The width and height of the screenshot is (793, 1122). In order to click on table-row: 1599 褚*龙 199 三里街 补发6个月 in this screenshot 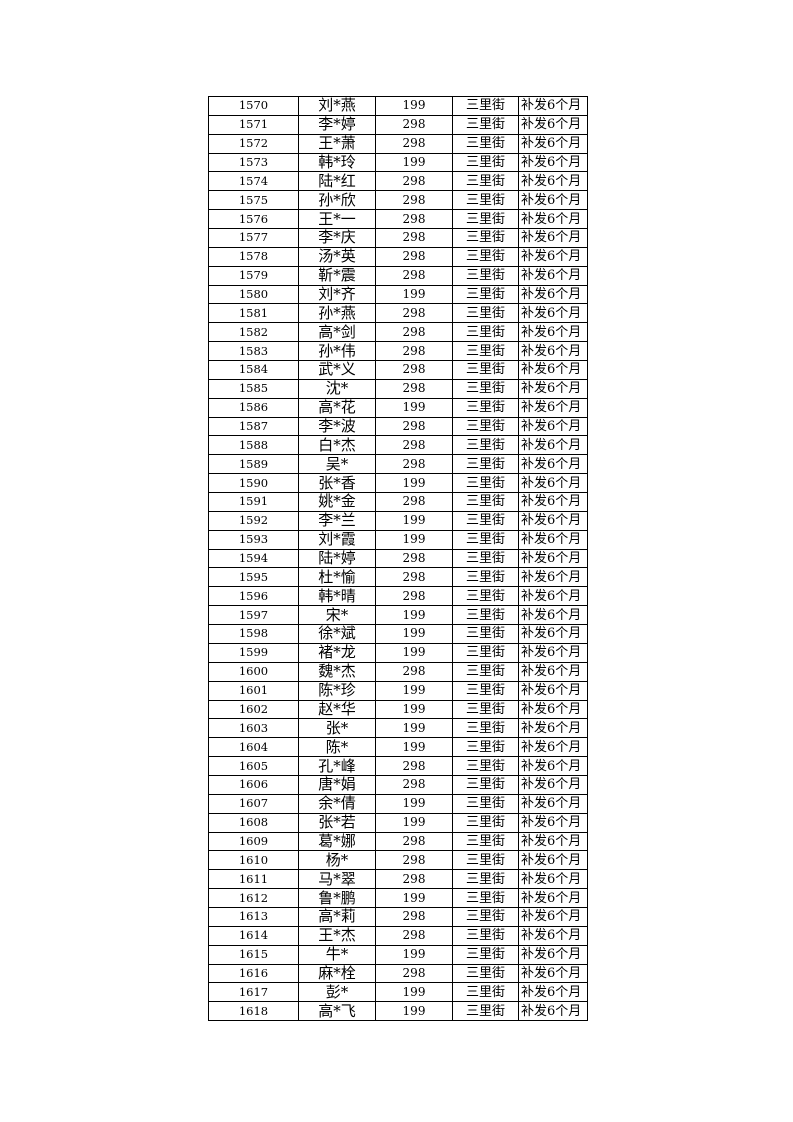, I will do `click(398, 652)`.